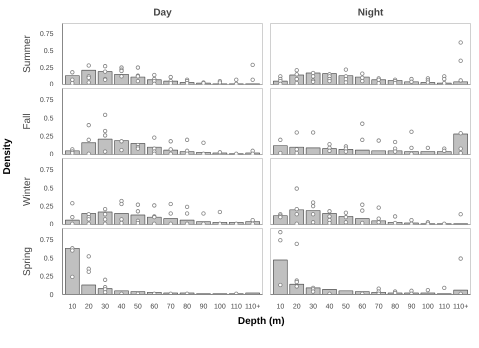  I want to click on x-axis-title: Depth (m), so click(261, 321).